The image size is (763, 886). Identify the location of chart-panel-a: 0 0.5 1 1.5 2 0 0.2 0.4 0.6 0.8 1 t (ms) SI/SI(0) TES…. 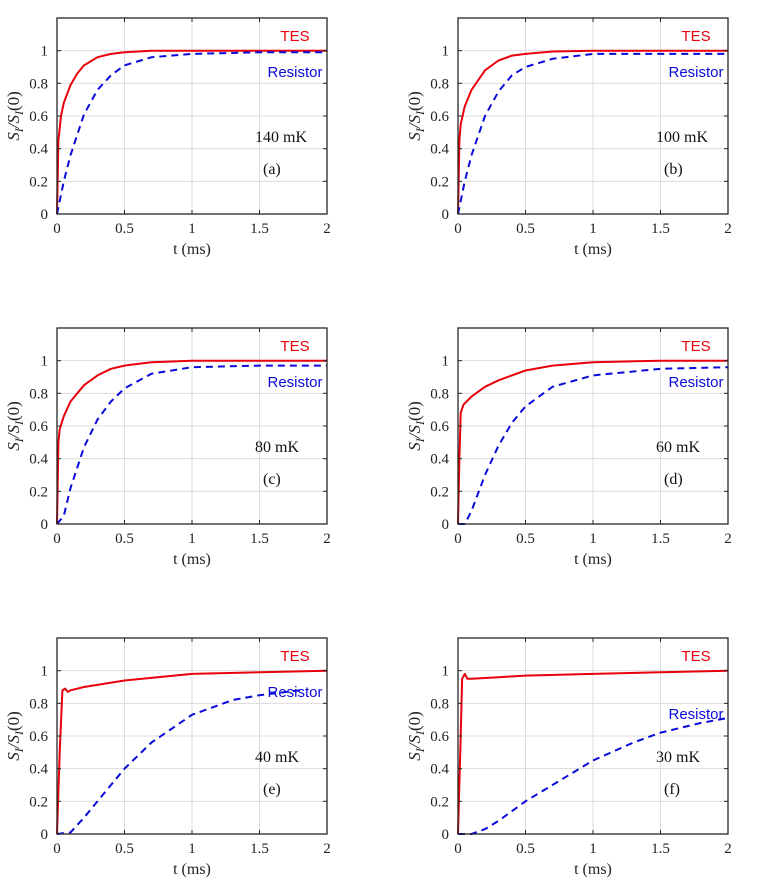
(167, 137).